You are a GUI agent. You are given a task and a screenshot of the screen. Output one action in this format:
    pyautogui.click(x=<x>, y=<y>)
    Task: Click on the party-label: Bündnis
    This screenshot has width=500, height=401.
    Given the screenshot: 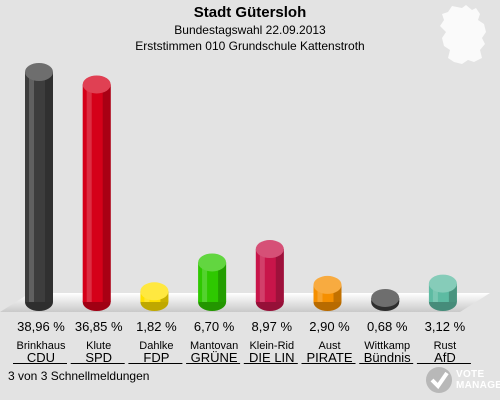 What is the action you would take?
    pyautogui.click(x=387, y=357)
    